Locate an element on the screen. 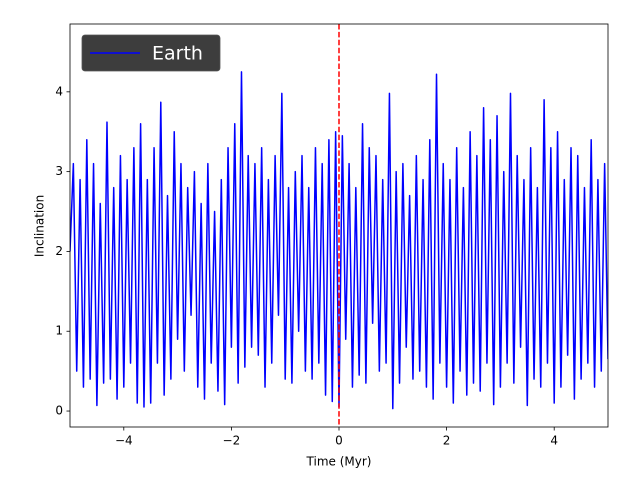 The image size is (640, 480). y-tick-label: 3 is located at coordinates (59, 171).